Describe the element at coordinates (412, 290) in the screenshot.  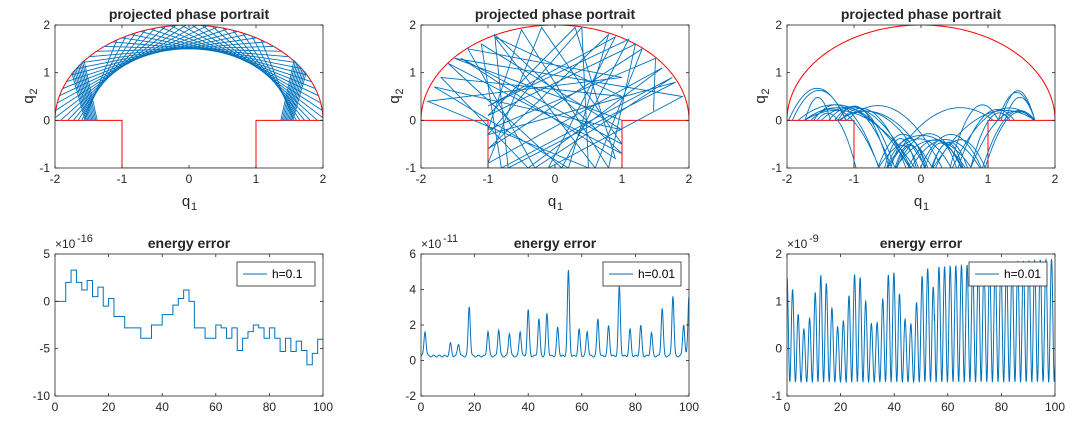
I see `y-tick-label: 4` at that location.